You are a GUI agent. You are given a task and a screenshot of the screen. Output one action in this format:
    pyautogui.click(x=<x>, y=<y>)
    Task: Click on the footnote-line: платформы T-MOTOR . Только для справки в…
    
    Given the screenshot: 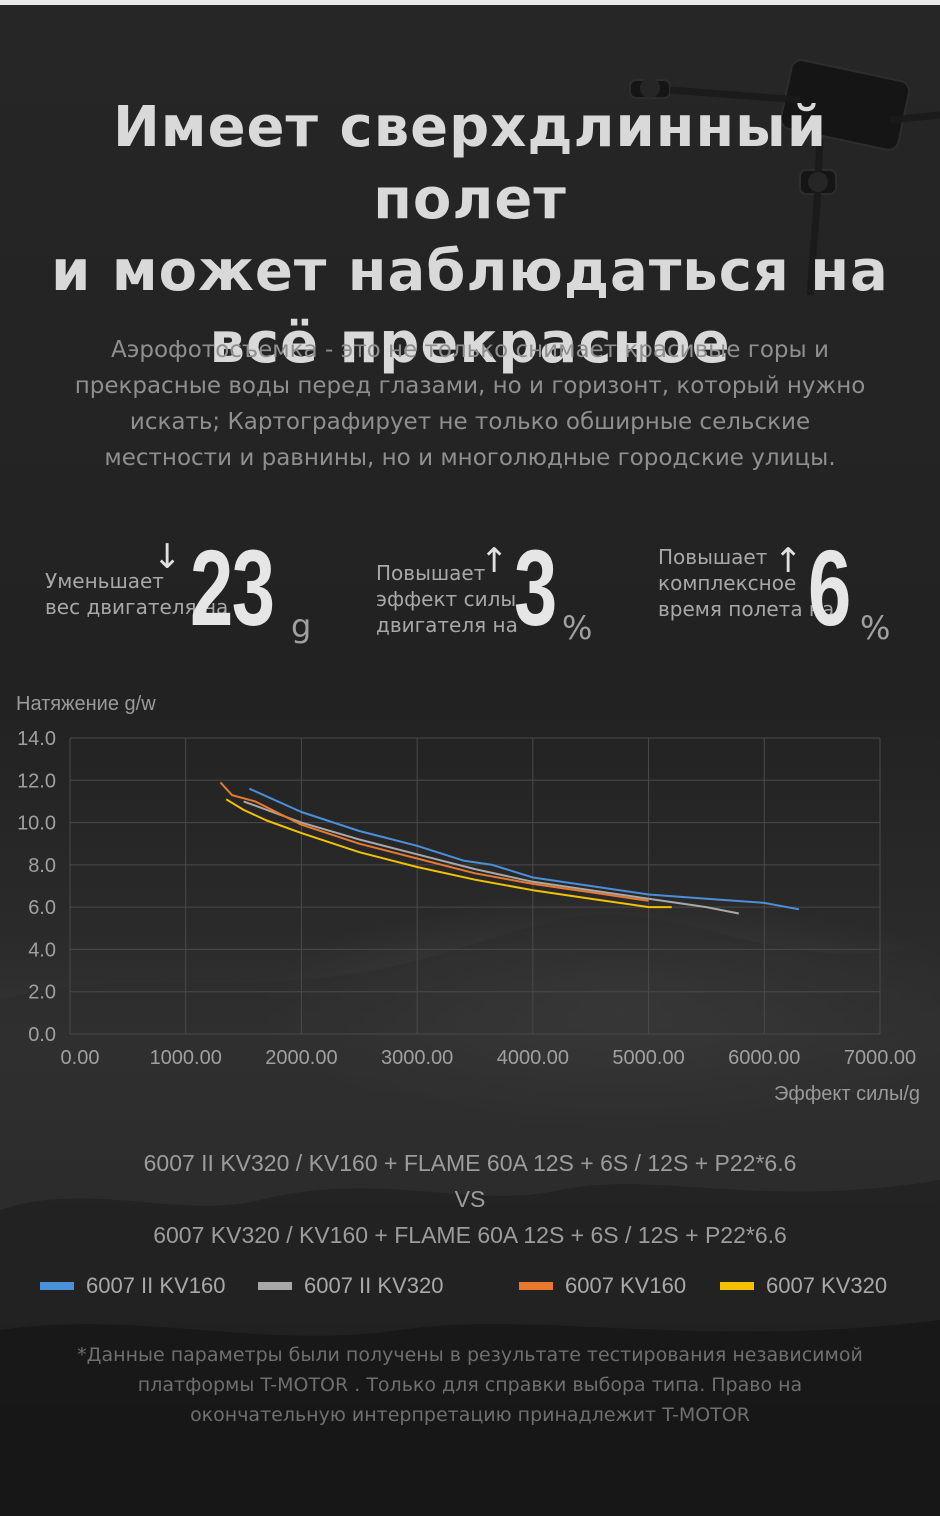 What is the action you would take?
    pyautogui.click(x=470, y=1385)
    